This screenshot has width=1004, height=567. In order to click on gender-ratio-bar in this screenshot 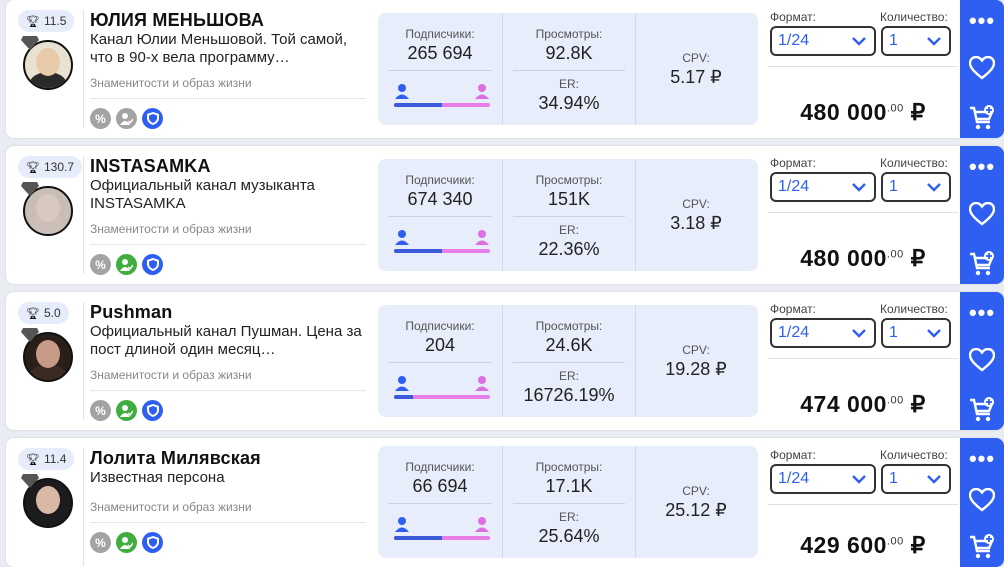, I will do `click(442, 251)`.